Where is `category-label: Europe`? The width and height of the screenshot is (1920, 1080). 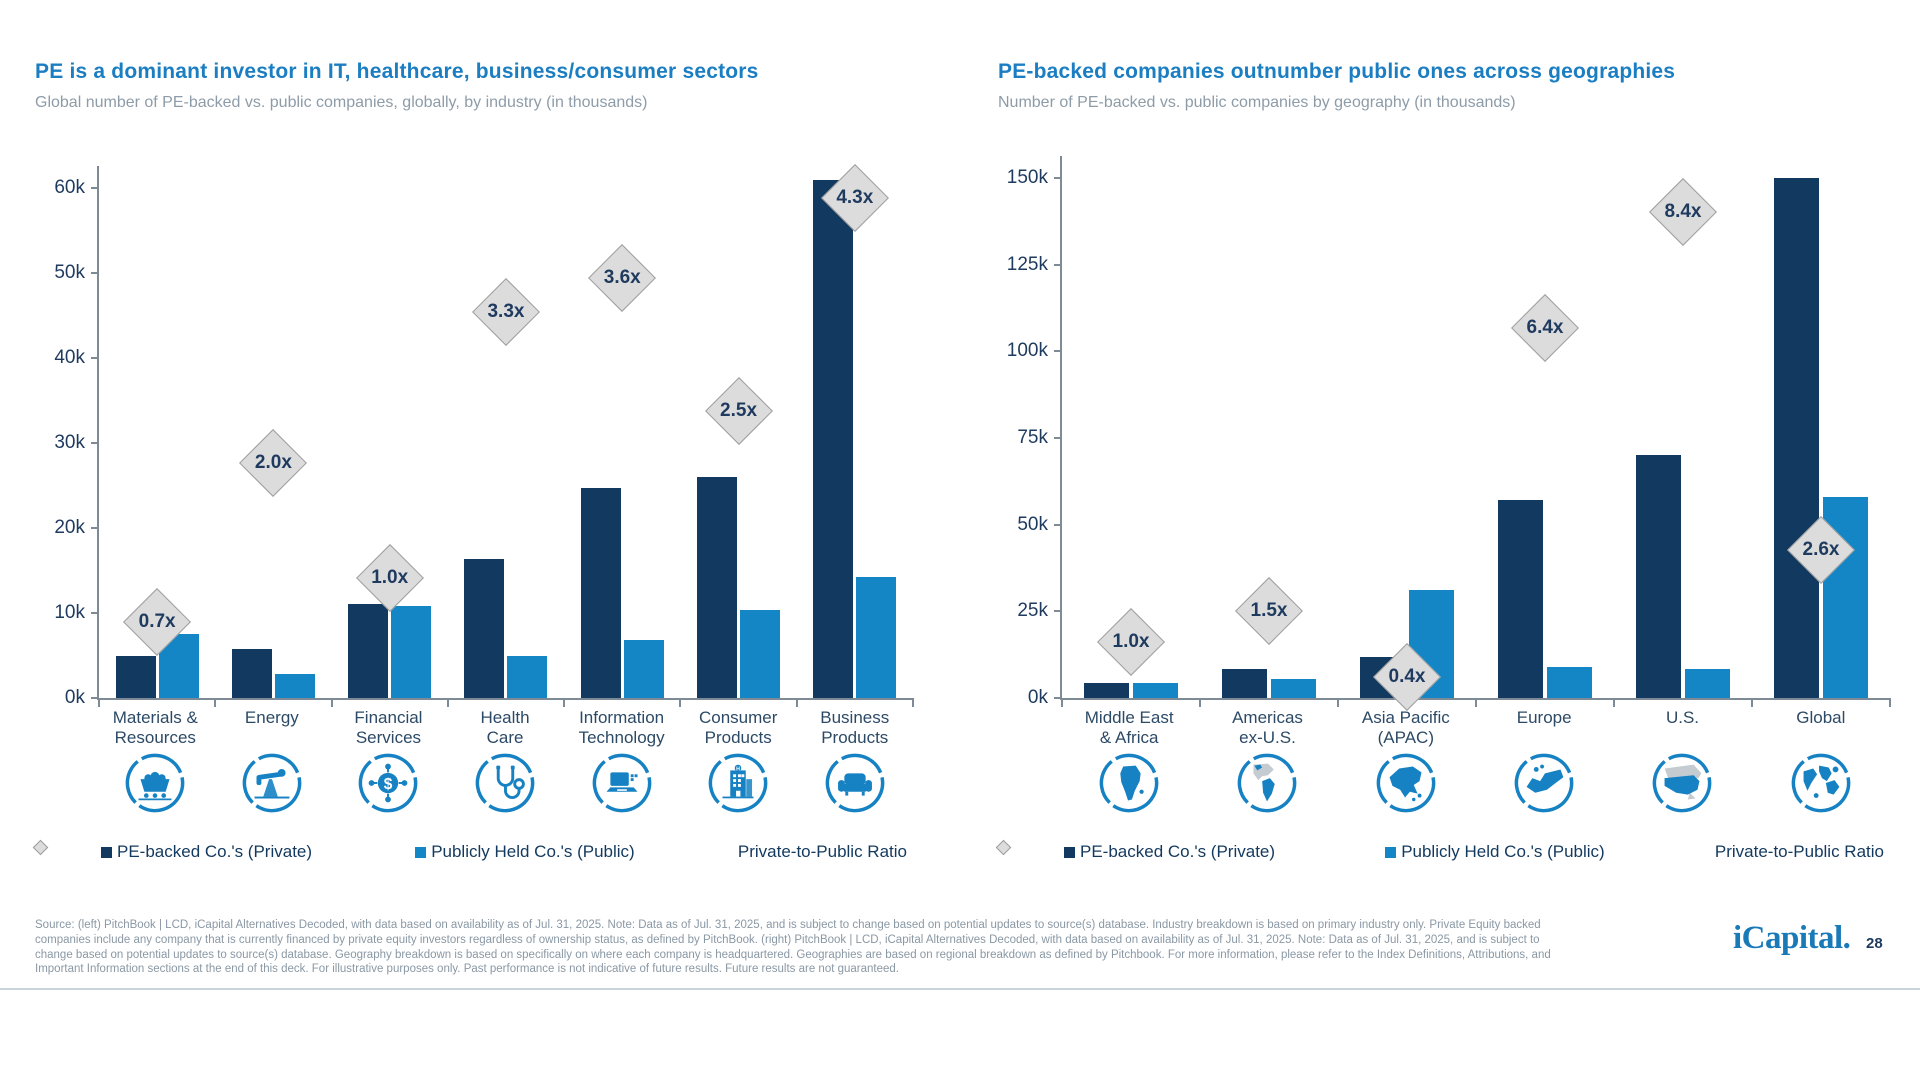 category-label: Europe is located at coordinates (1544, 717).